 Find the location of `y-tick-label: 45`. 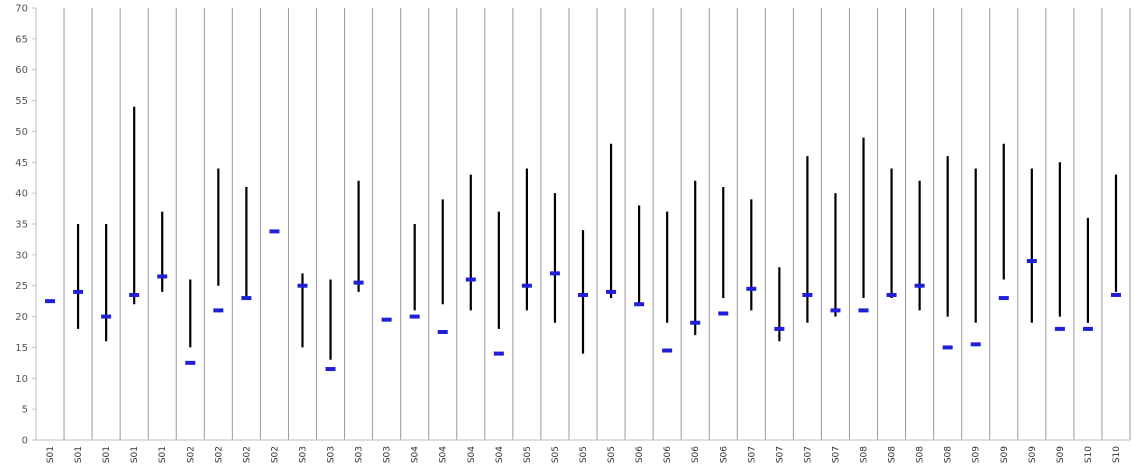

y-tick-label: 45 is located at coordinates (21, 163).